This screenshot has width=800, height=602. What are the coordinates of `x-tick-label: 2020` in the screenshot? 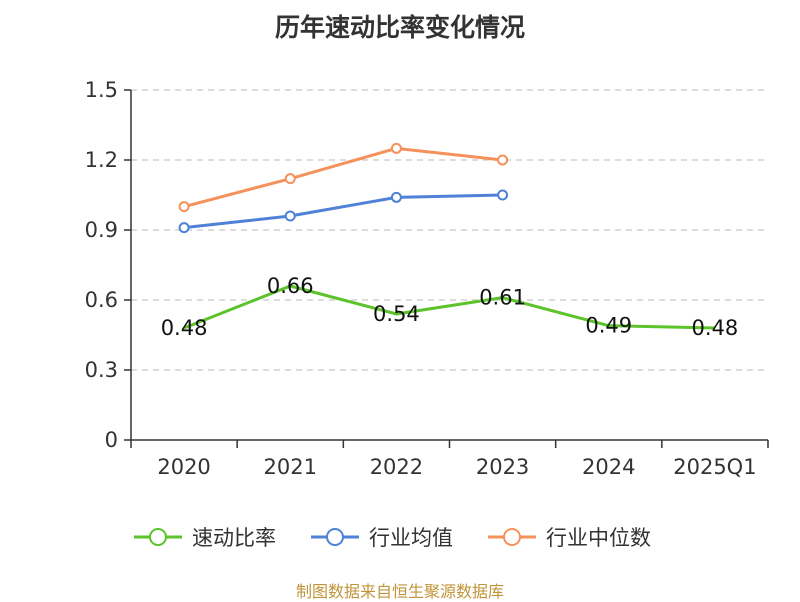 It's located at (183, 467).